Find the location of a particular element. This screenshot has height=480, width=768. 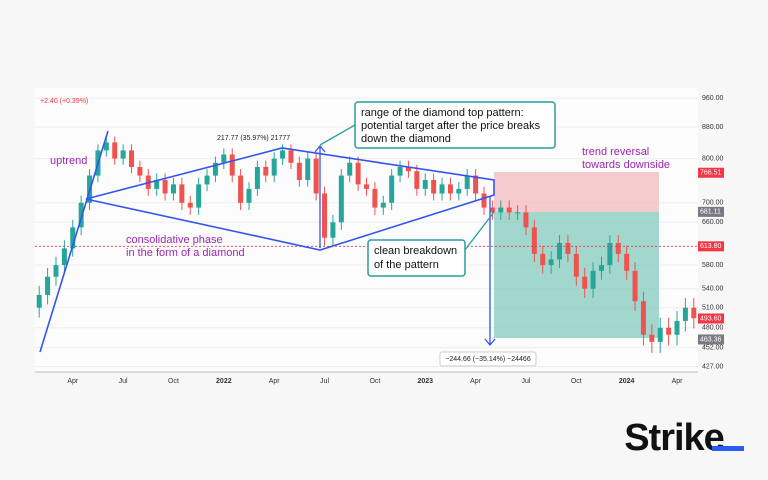

reversal-label: towards downside is located at coordinates (626, 165).